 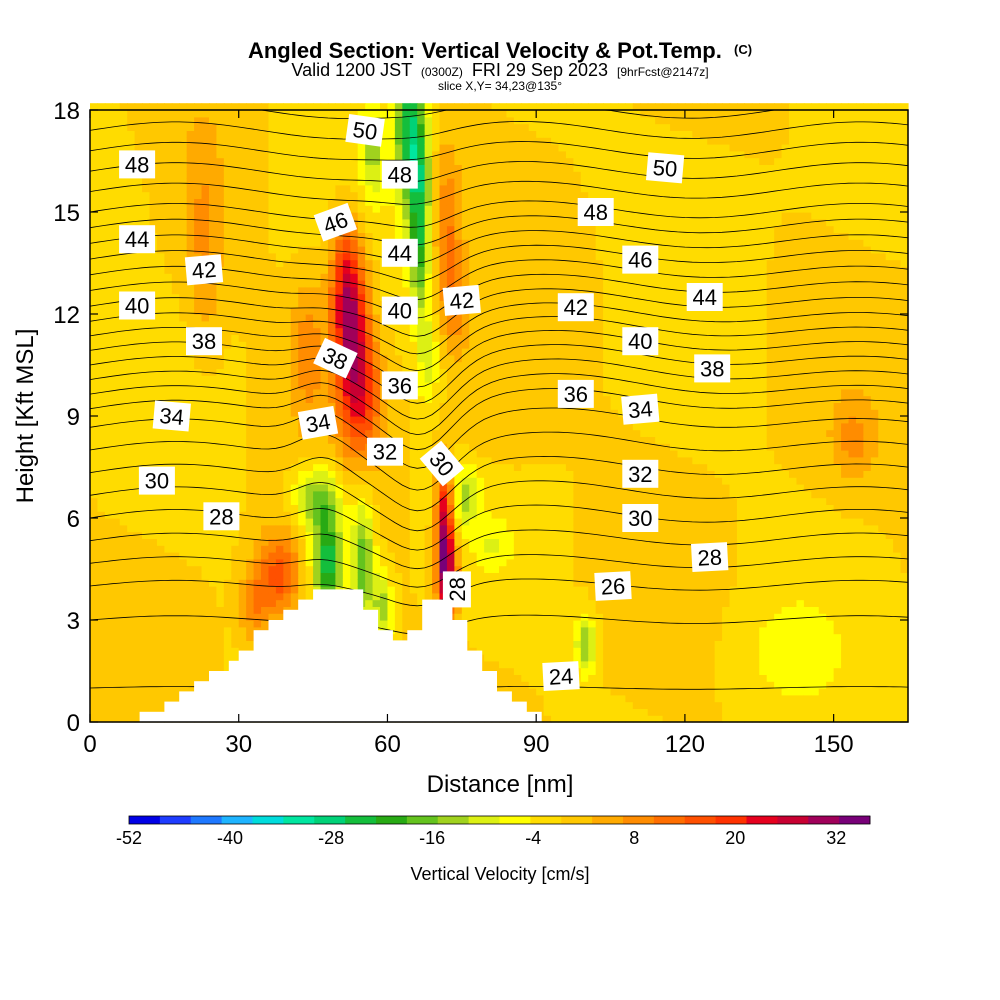 I want to click on subtitle-valid-time: Valid 1200 JST, so click(x=351, y=70).